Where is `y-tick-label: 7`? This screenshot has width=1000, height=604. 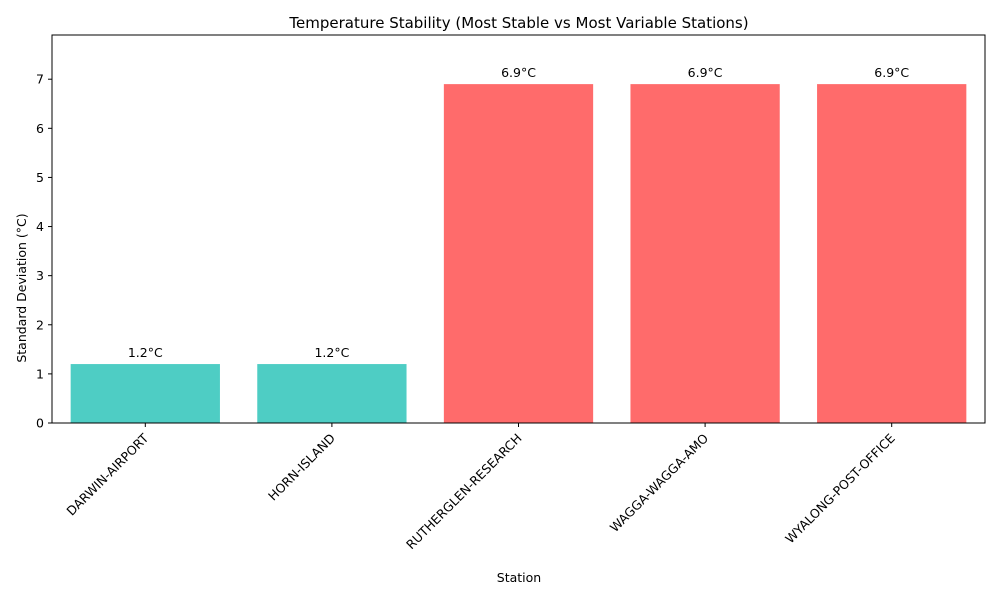 y-tick-label: 7 is located at coordinates (40, 79).